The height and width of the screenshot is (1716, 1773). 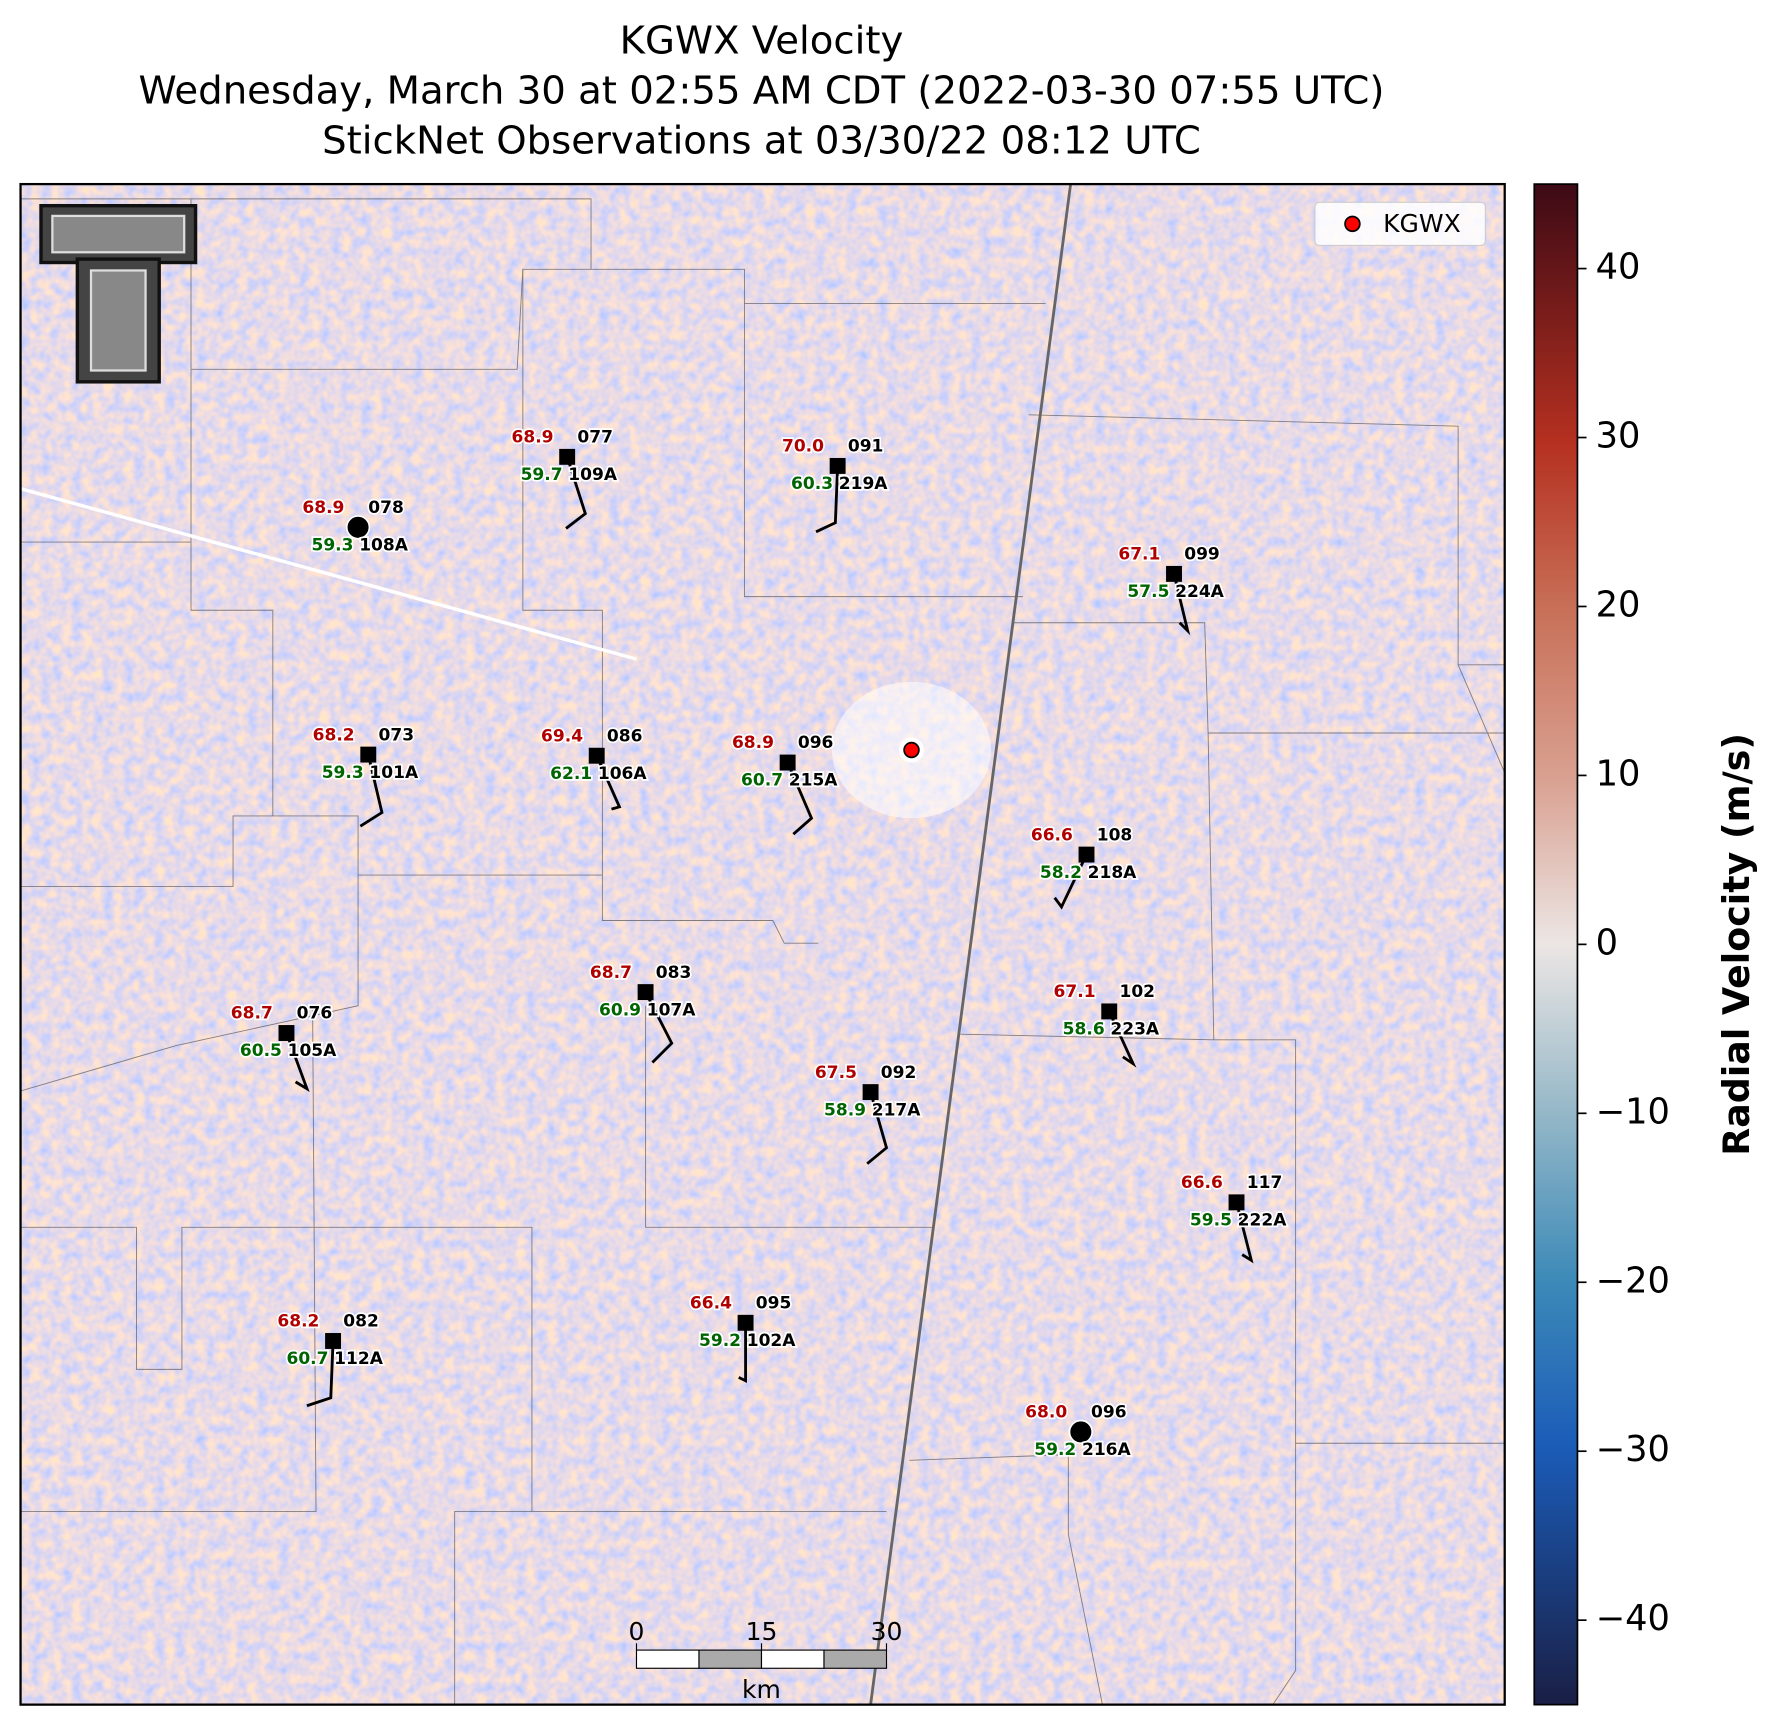 What do you see at coordinates (866, 447) in the screenshot?
I see `station-code: 091` at bounding box center [866, 447].